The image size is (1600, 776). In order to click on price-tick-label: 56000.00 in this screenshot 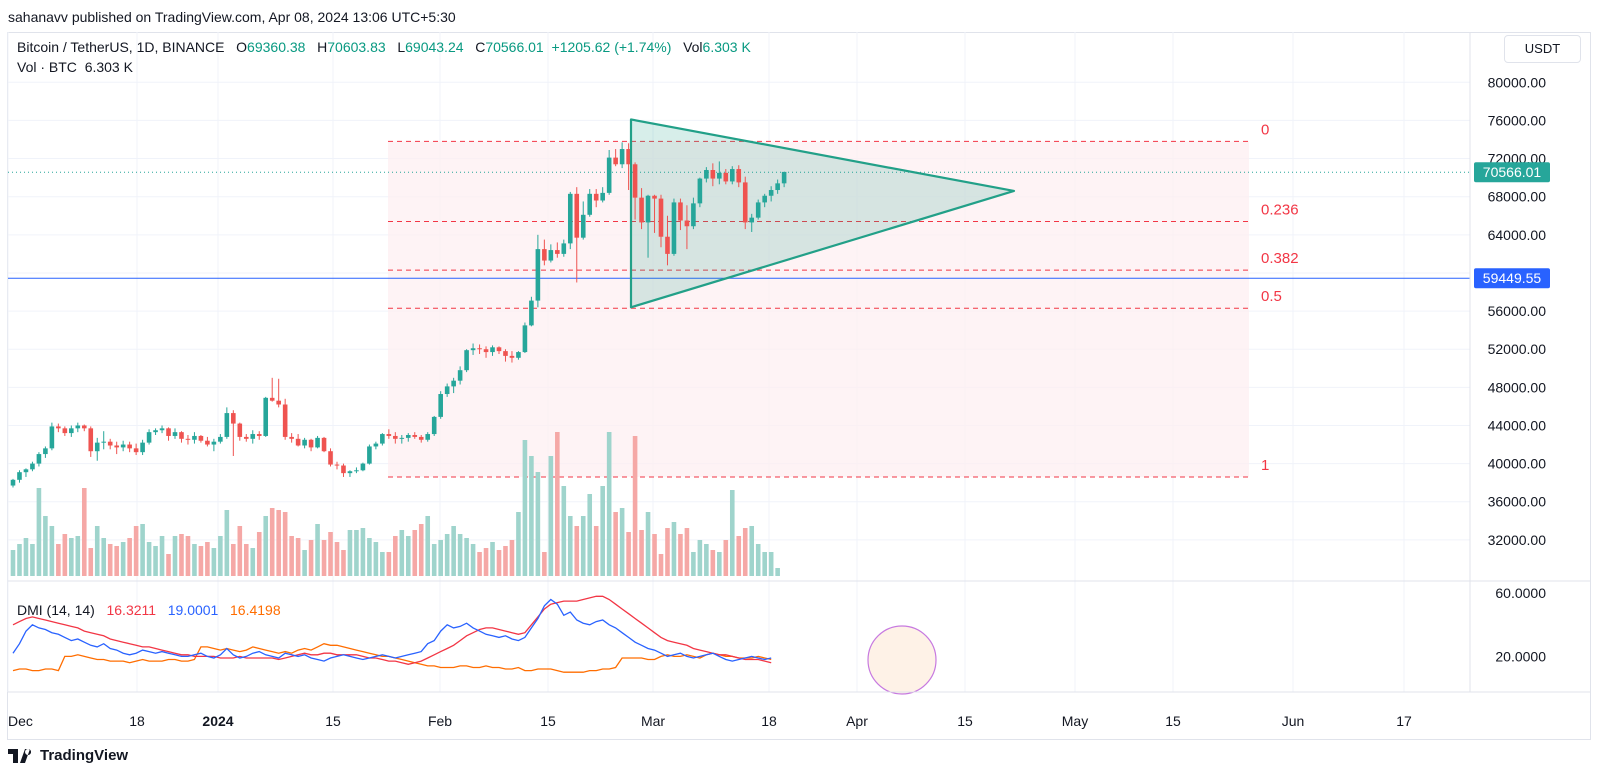, I will do `click(1517, 311)`.